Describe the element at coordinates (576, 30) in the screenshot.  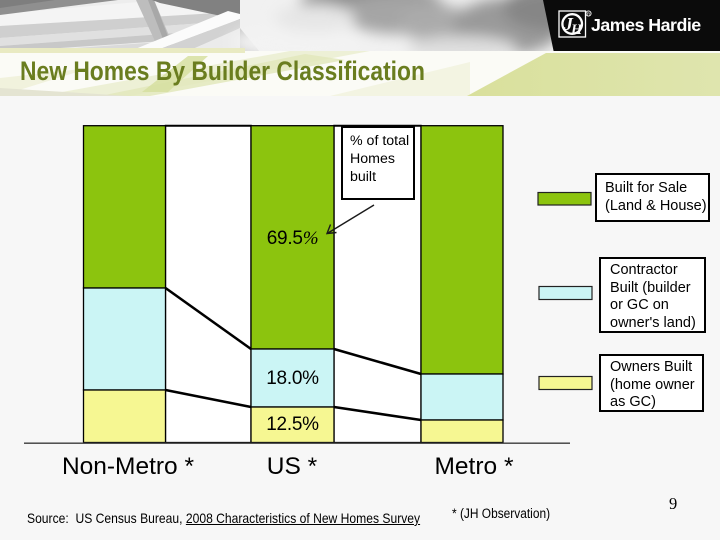
I see `svg-text: H` at that location.